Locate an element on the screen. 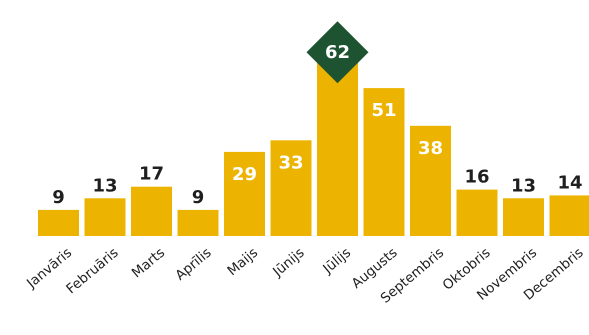 The width and height of the screenshot is (589, 335). category-label-maijs: Maijs is located at coordinates (242, 262).